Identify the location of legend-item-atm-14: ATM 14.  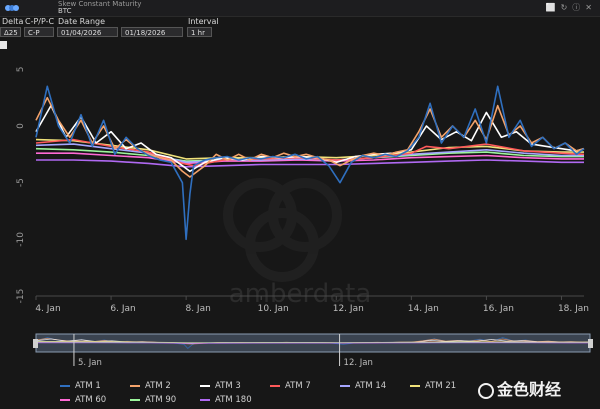
(363, 386).